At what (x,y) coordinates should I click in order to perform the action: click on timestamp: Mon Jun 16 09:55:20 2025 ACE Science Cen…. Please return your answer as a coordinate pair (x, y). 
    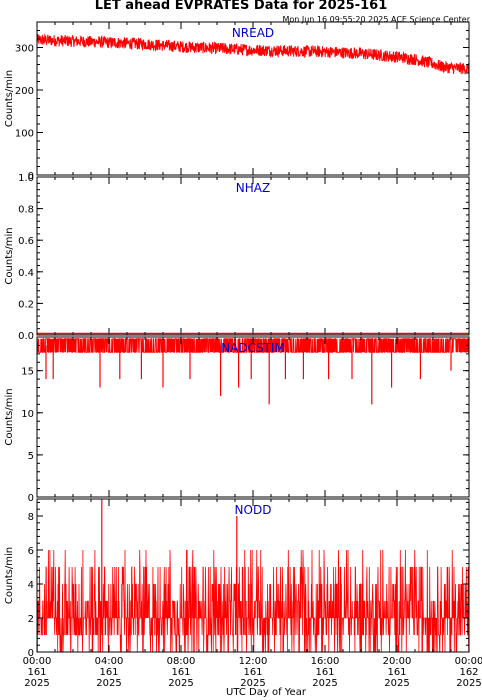
    Looking at the image, I should click on (376, 19).